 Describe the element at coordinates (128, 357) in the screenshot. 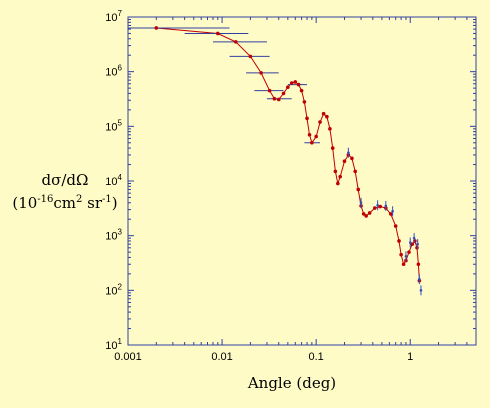

I see `x-tick-label: 0.001` at that location.